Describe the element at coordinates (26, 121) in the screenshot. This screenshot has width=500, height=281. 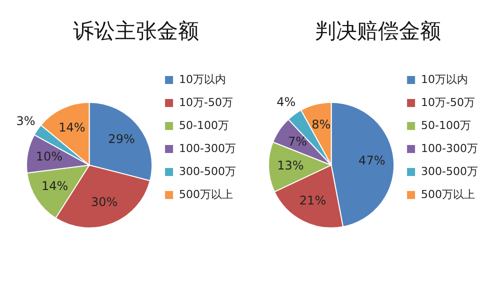
I see `data-label: 3%` at that location.